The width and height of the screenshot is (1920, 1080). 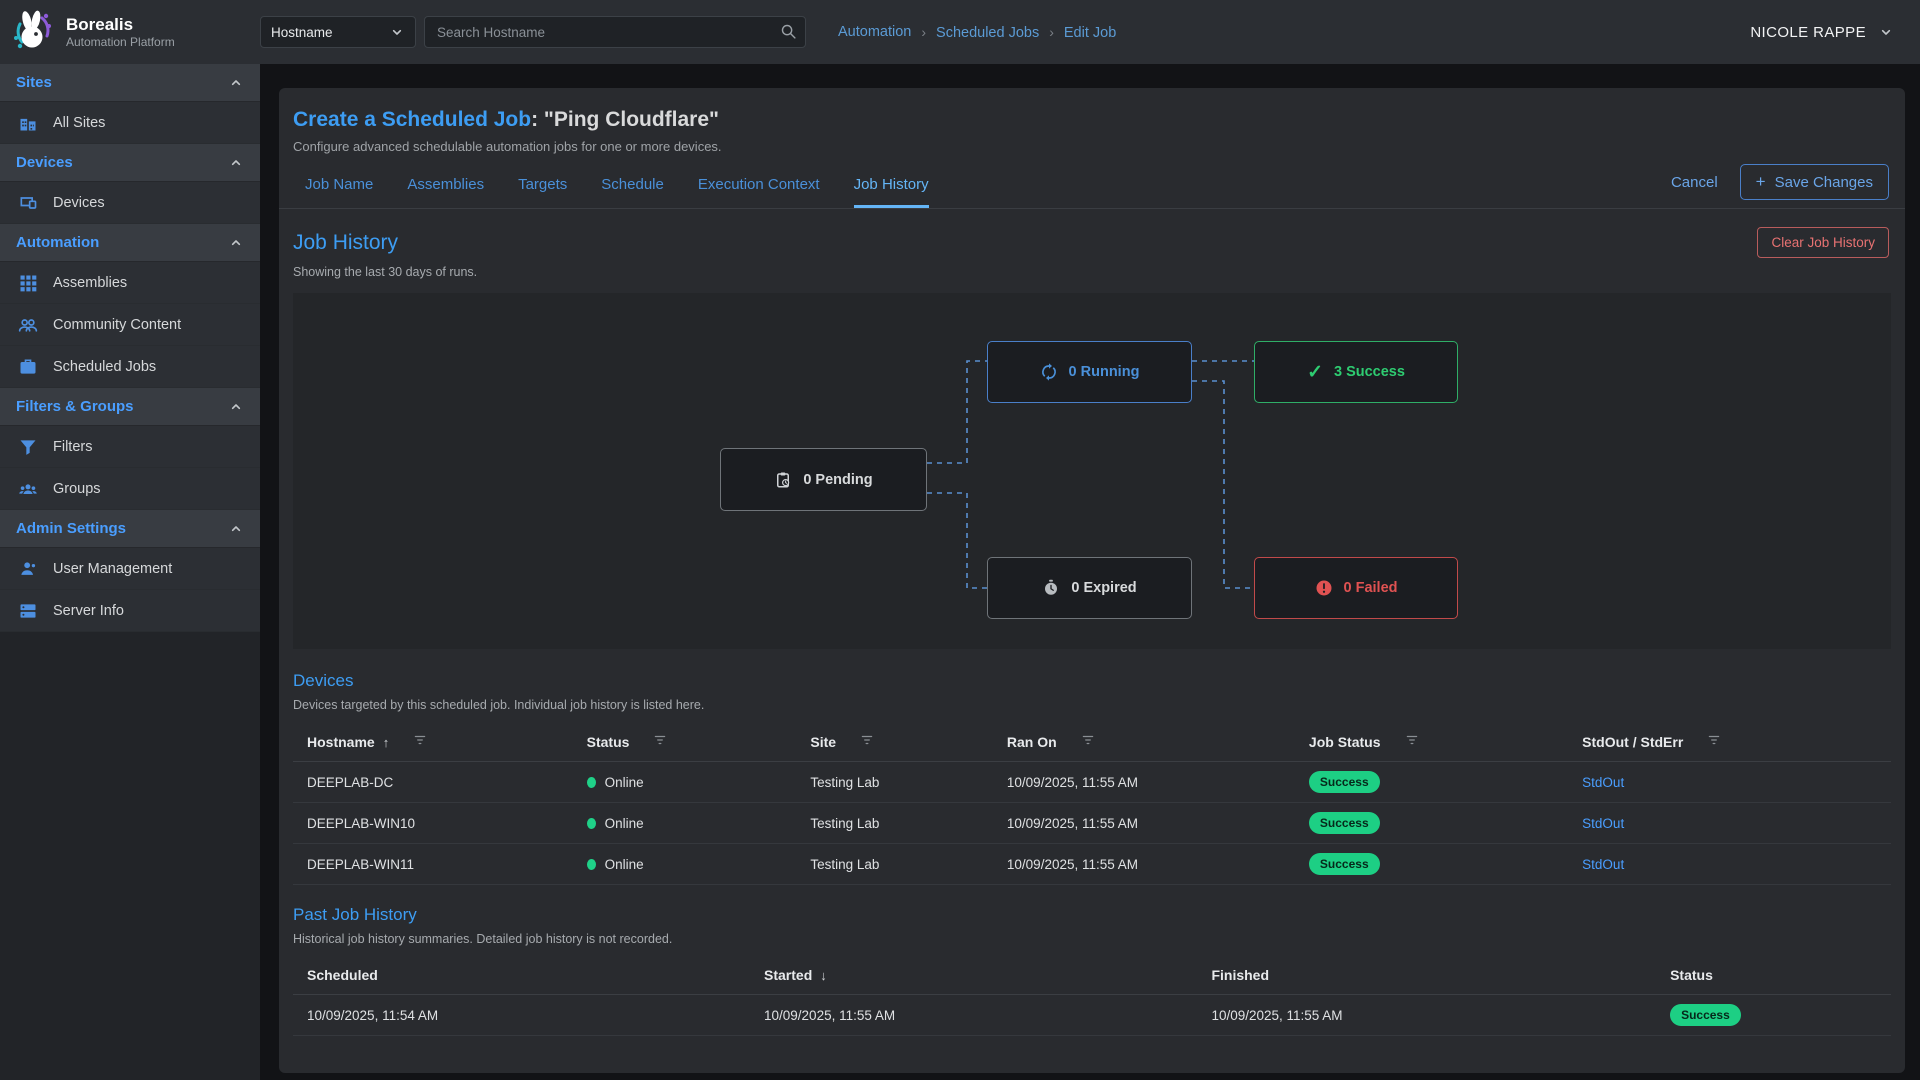 What do you see at coordinates (1077, 32) in the screenshot?
I see `breadcrumb-edit-job: Edit Job` at bounding box center [1077, 32].